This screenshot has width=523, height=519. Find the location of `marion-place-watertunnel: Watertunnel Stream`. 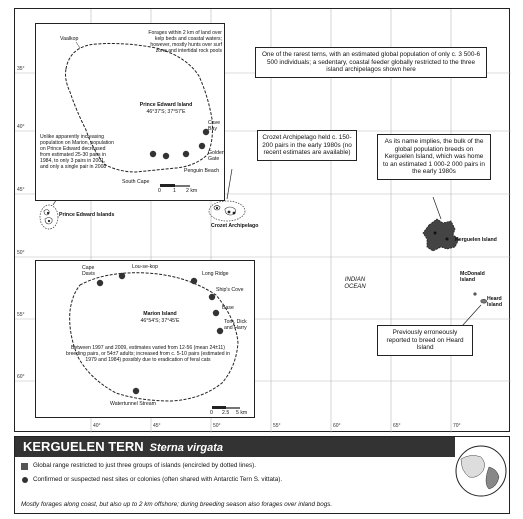

marion-place-watertunnel: Watertunnel Stream is located at coordinates (133, 404).